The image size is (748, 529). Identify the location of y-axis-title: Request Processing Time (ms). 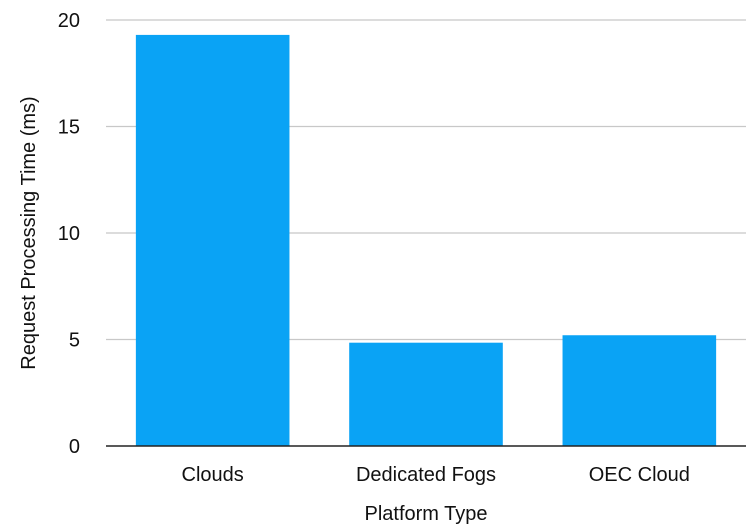
(29, 232).